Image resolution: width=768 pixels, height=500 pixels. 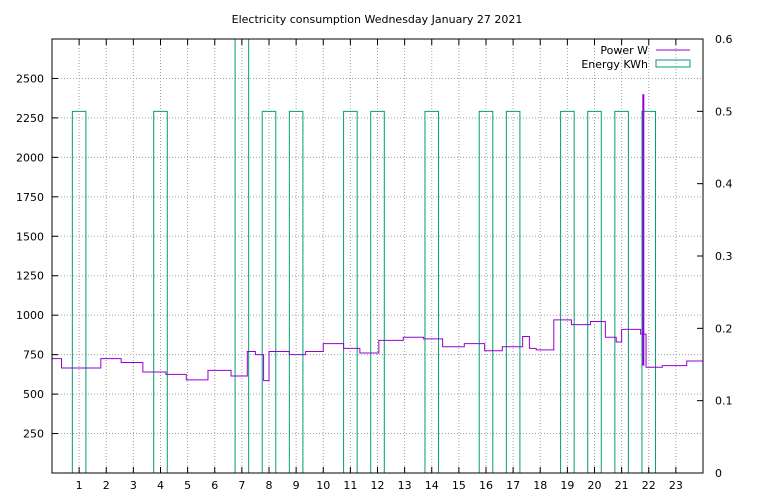 I want to click on x-tick-label: 10, so click(x=323, y=485).